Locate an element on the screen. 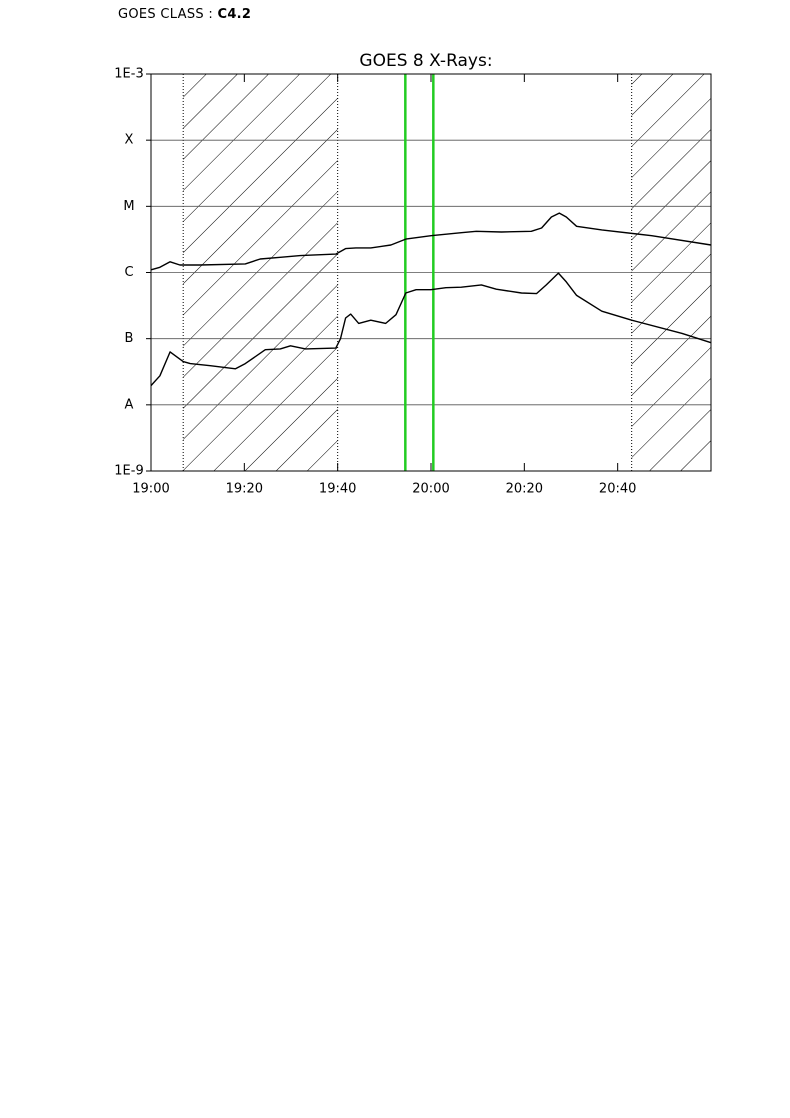 Image resolution: width=790 pixels, height=1118 pixels. y-tick-label: X is located at coordinates (129, 140).